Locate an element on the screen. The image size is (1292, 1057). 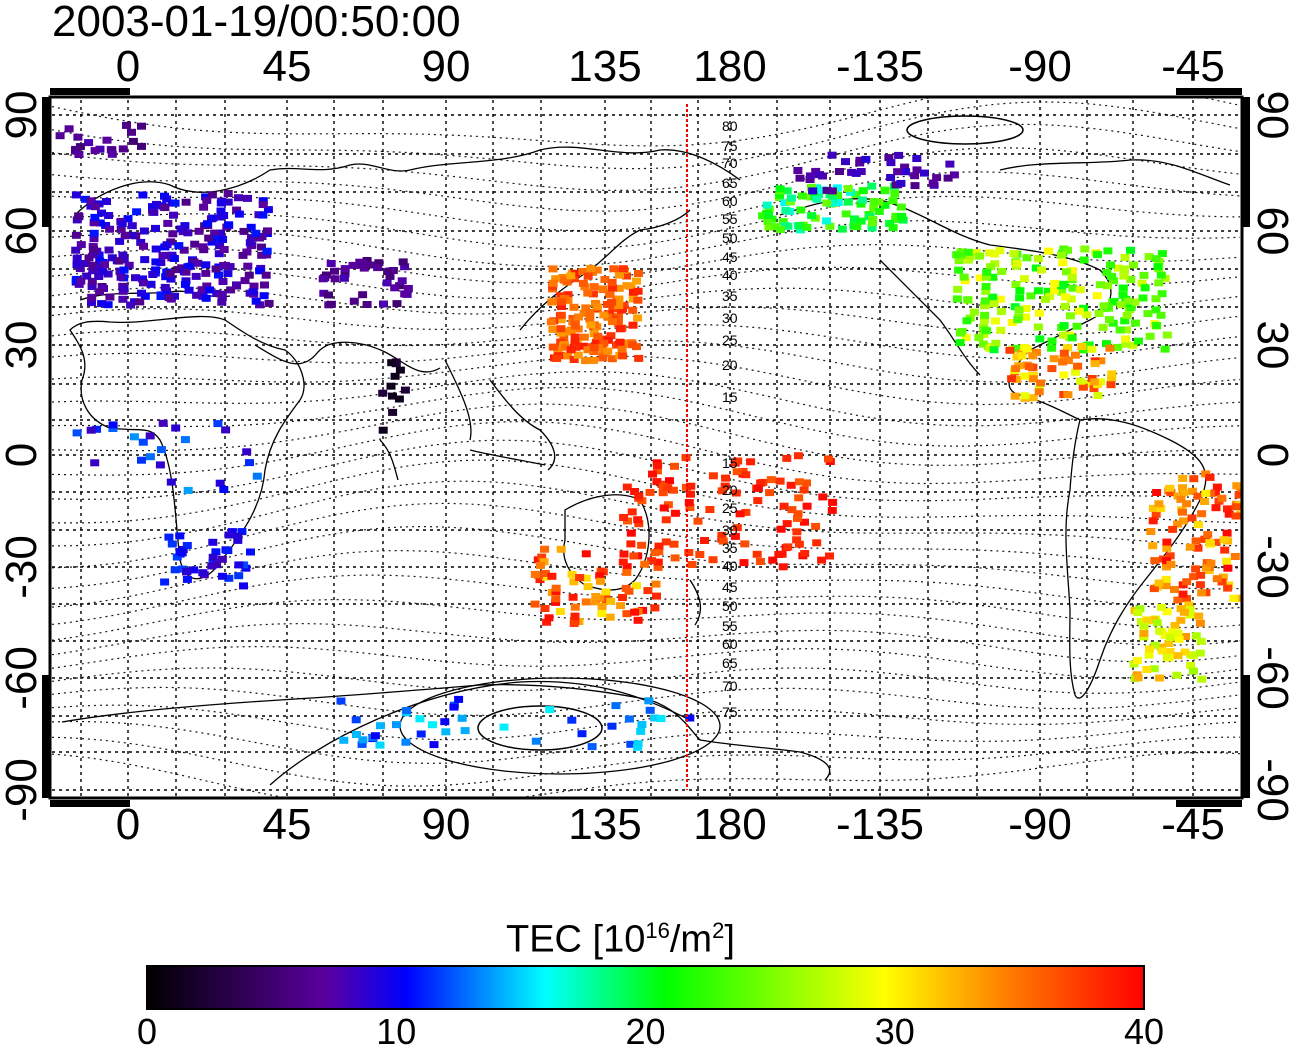
lat-tick-label: 0 is located at coordinates (23, 455).